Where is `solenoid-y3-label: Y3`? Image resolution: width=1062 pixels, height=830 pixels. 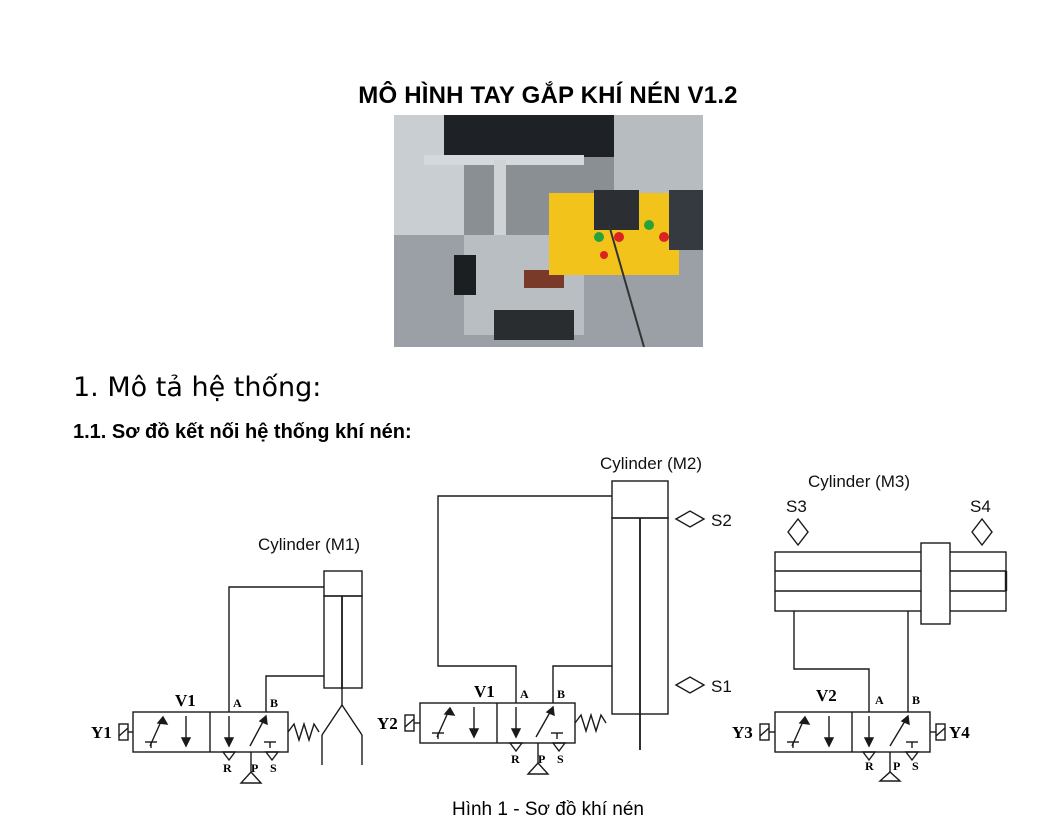
solenoid-y3-label: Y3 is located at coordinates (742, 732).